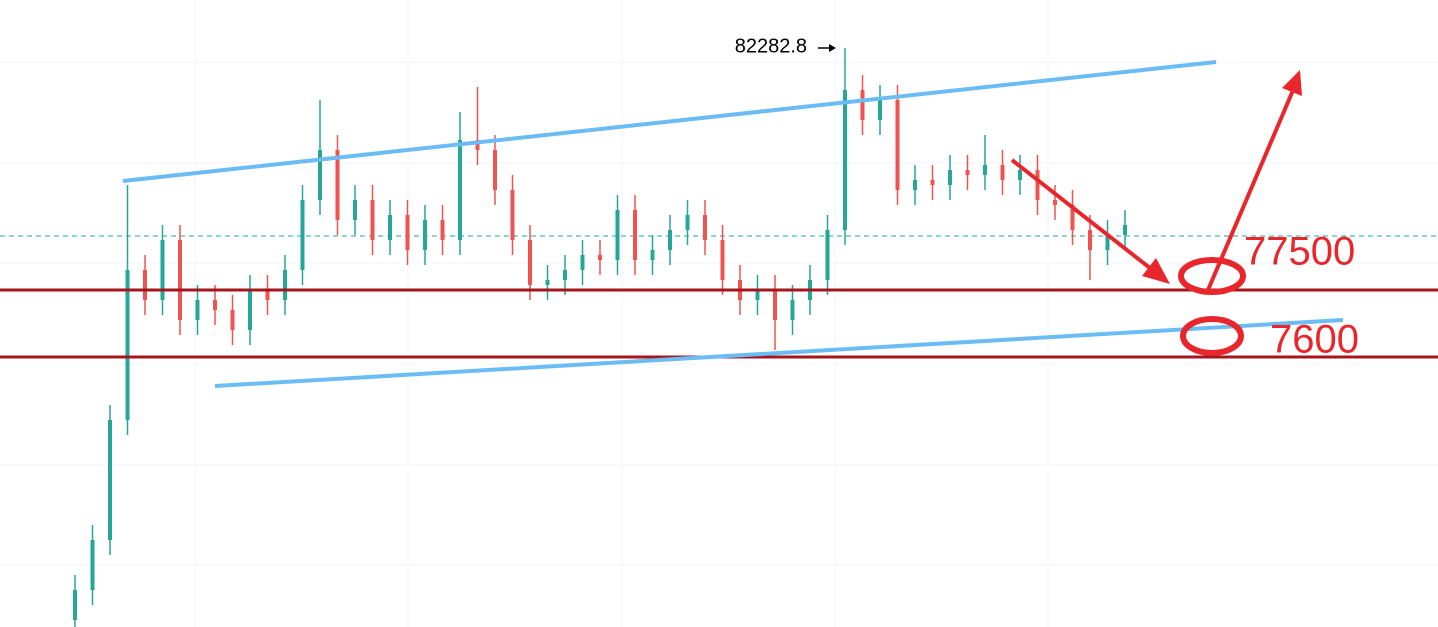 The image size is (1438, 627). What do you see at coordinates (771, 46) in the screenshot?
I see `high-label: 82282.8` at bounding box center [771, 46].